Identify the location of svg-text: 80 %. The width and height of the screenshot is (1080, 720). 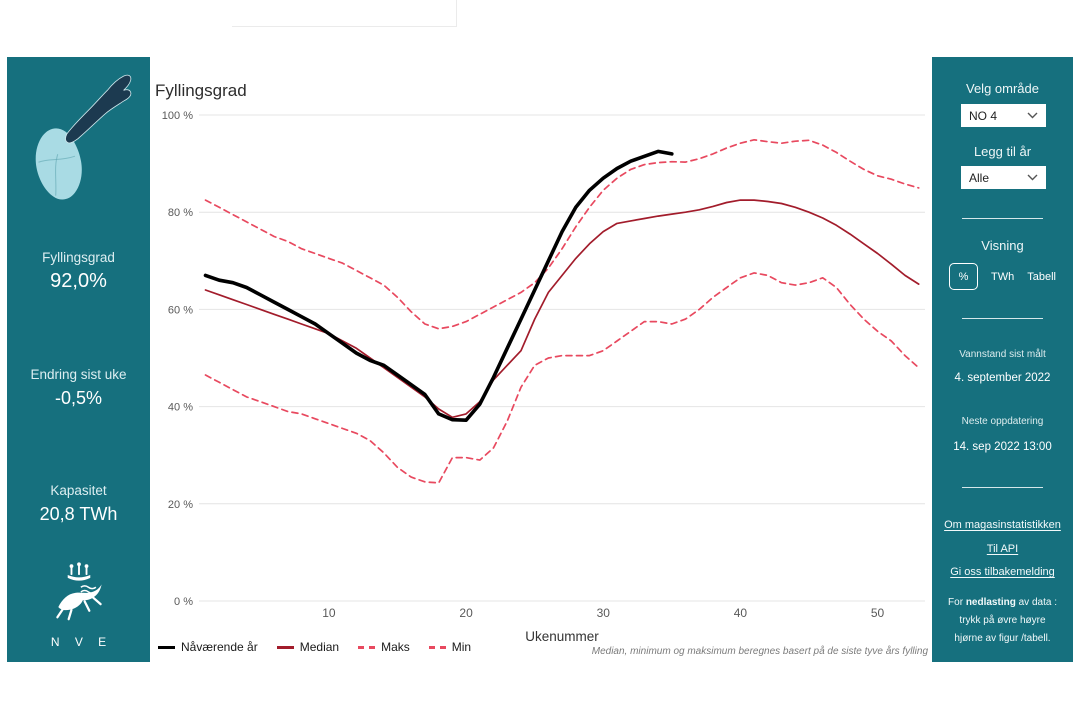
(180, 213).